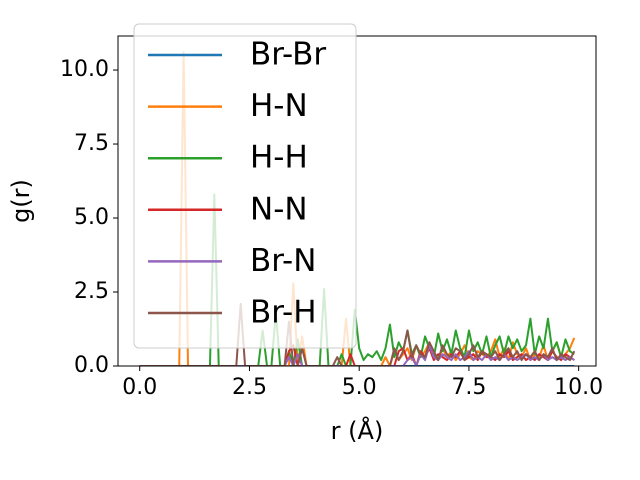  What do you see at coordinates (578, 387) in the screenshot?
I see `x-tick-label: 10.0` at bounding box center [578, 387].